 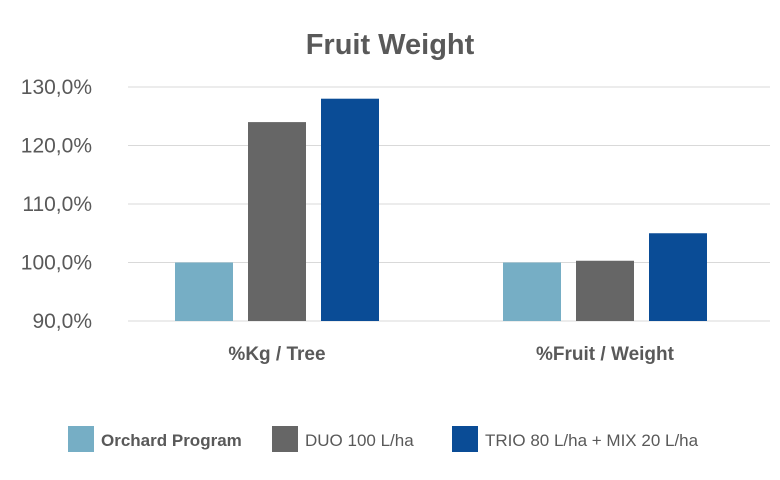 I want to click on legend-label: DUO 100 L/ha, so click(x=359, y=440).